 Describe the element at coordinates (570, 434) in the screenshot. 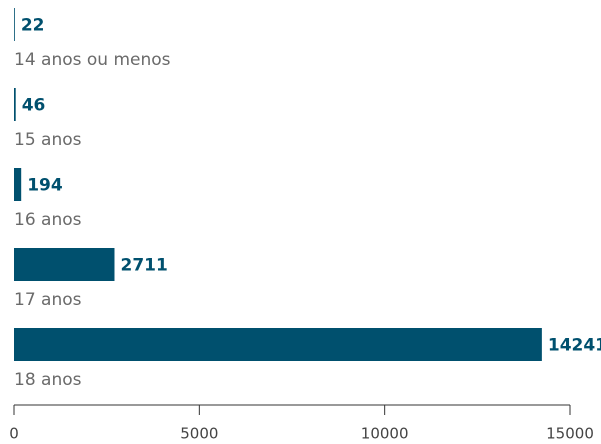

I see `x-tick-label: 15000` at that location.